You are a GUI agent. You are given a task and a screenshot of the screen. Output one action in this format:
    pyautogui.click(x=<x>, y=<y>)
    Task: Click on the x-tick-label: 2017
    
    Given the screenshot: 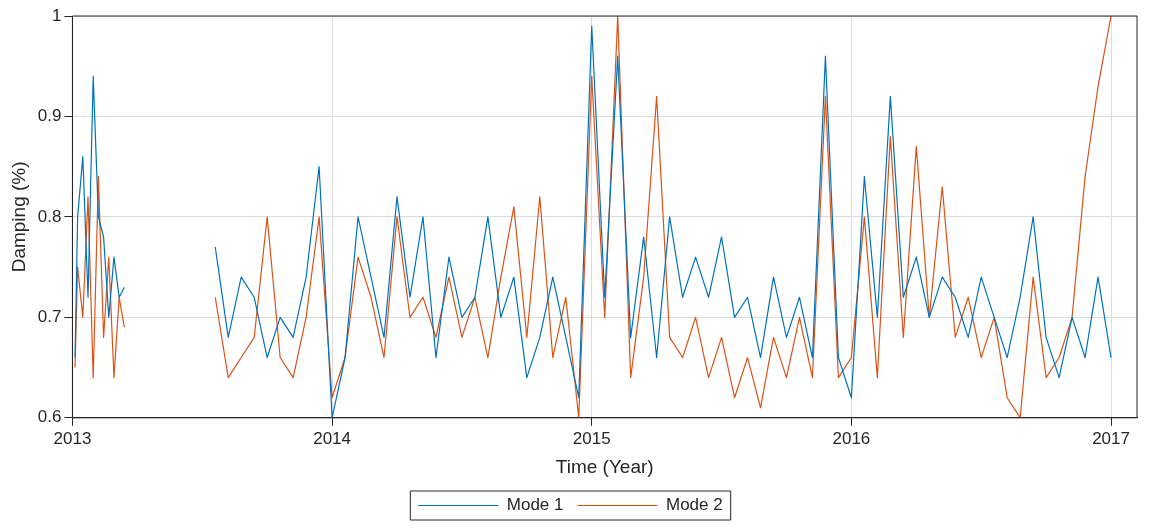 What is the action you would take?
    pyautogui.click(x=1111, y=438)
    